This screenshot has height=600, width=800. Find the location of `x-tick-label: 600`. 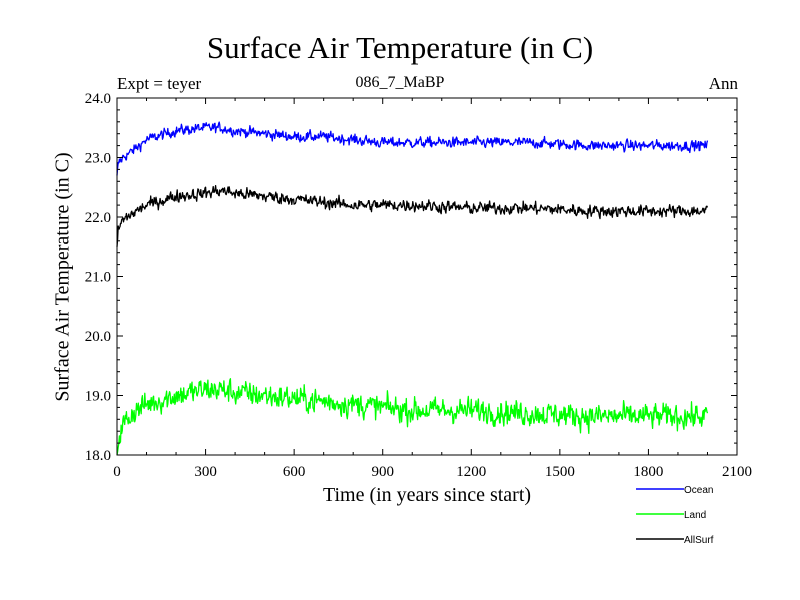

x-tick-label: 600 is located at coordinates (294, 472).